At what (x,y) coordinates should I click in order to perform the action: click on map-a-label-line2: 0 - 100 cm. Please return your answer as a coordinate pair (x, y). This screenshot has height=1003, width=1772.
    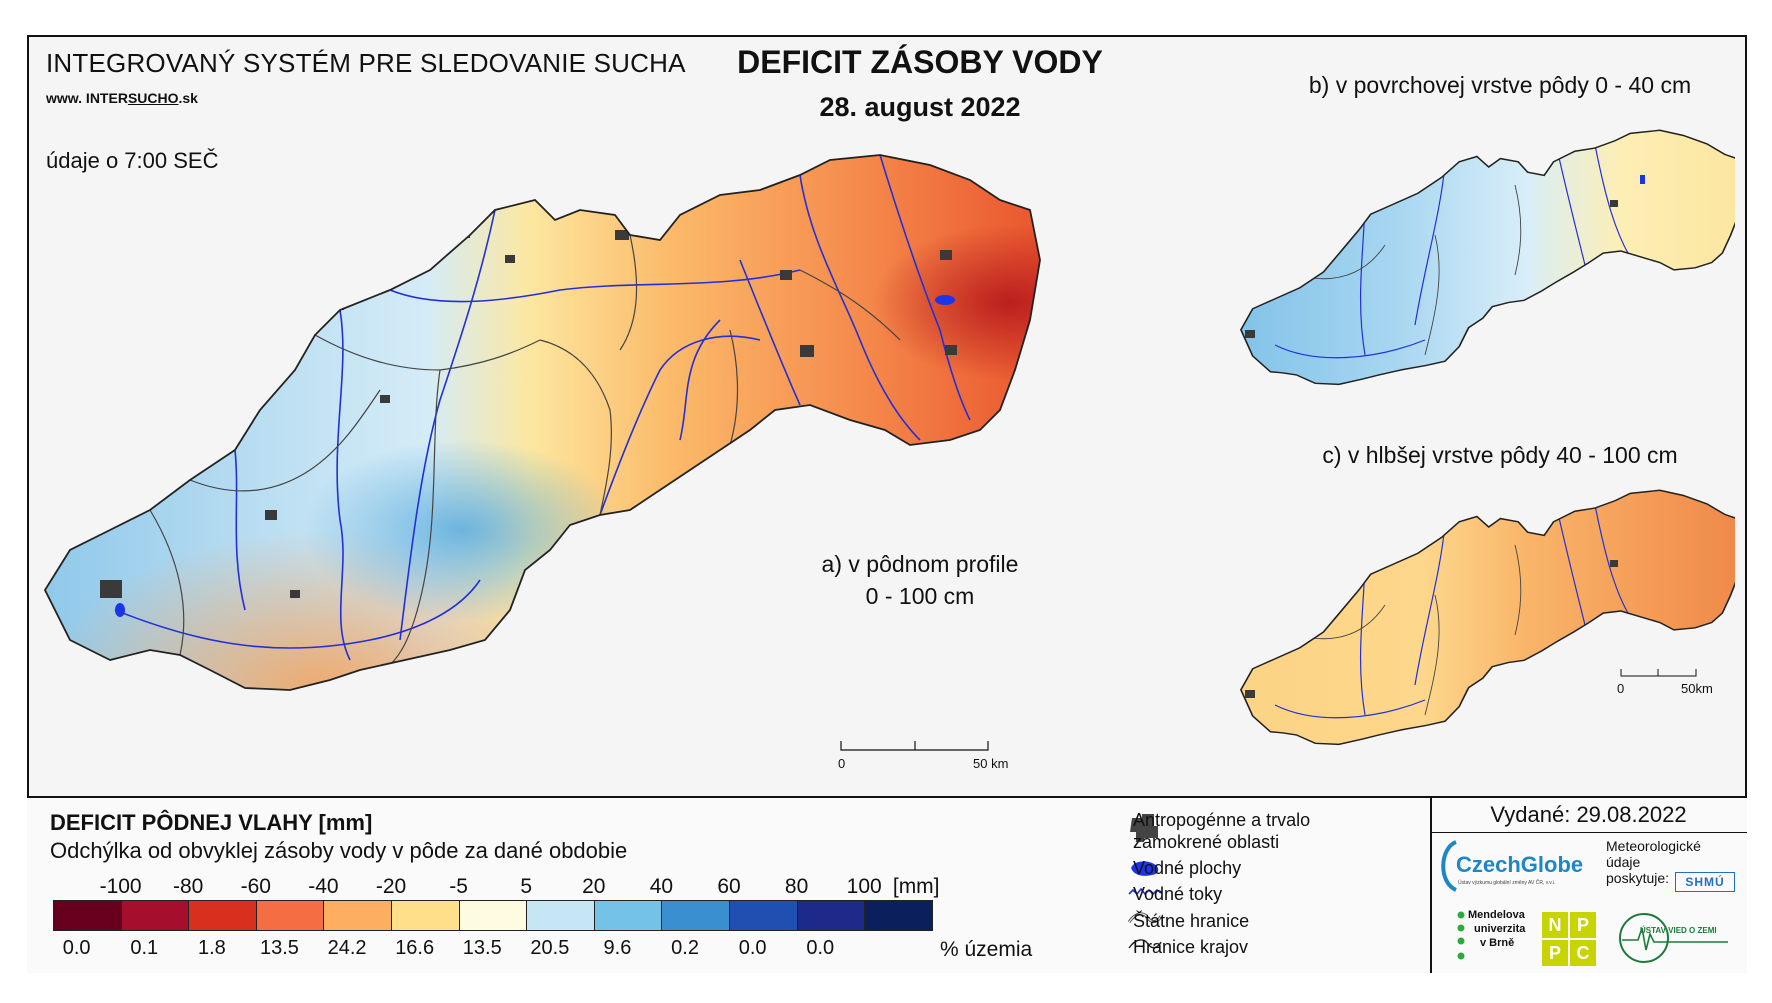
    Looking at the image, I should click on (920, 596).